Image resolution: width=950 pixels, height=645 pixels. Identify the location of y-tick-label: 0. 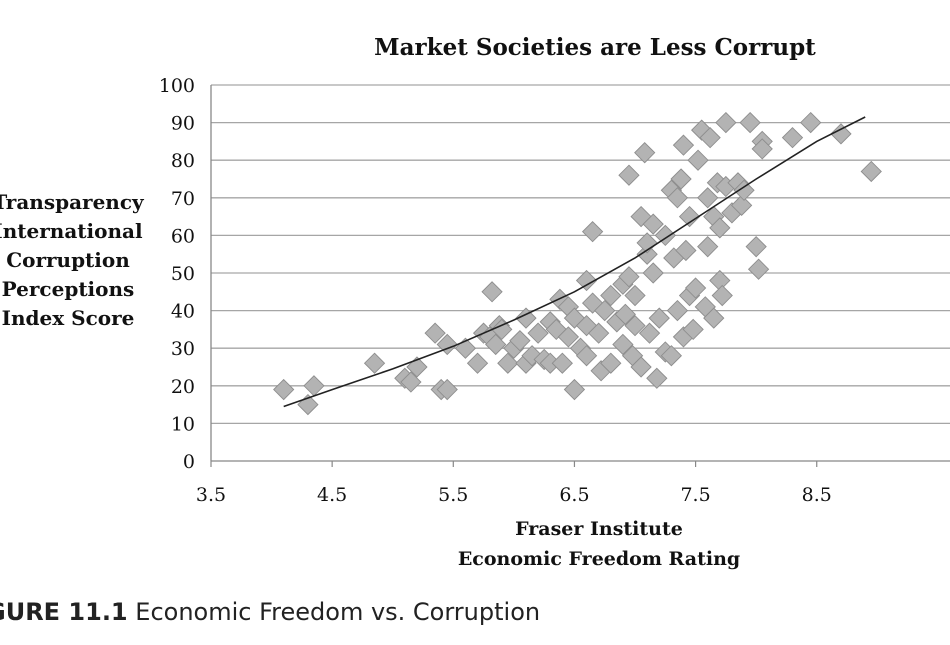
(189, 462).